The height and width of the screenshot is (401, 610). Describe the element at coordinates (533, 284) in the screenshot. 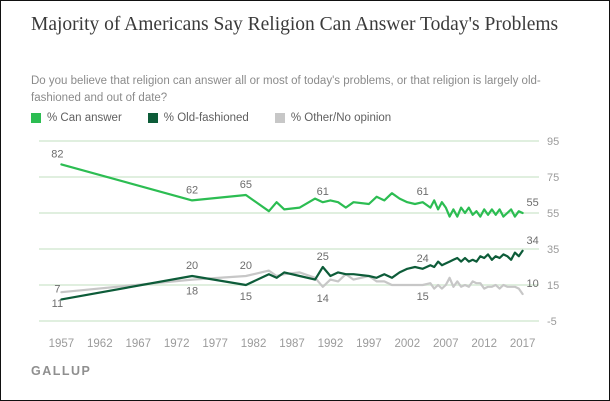

I see `data-label: 10` at that location.